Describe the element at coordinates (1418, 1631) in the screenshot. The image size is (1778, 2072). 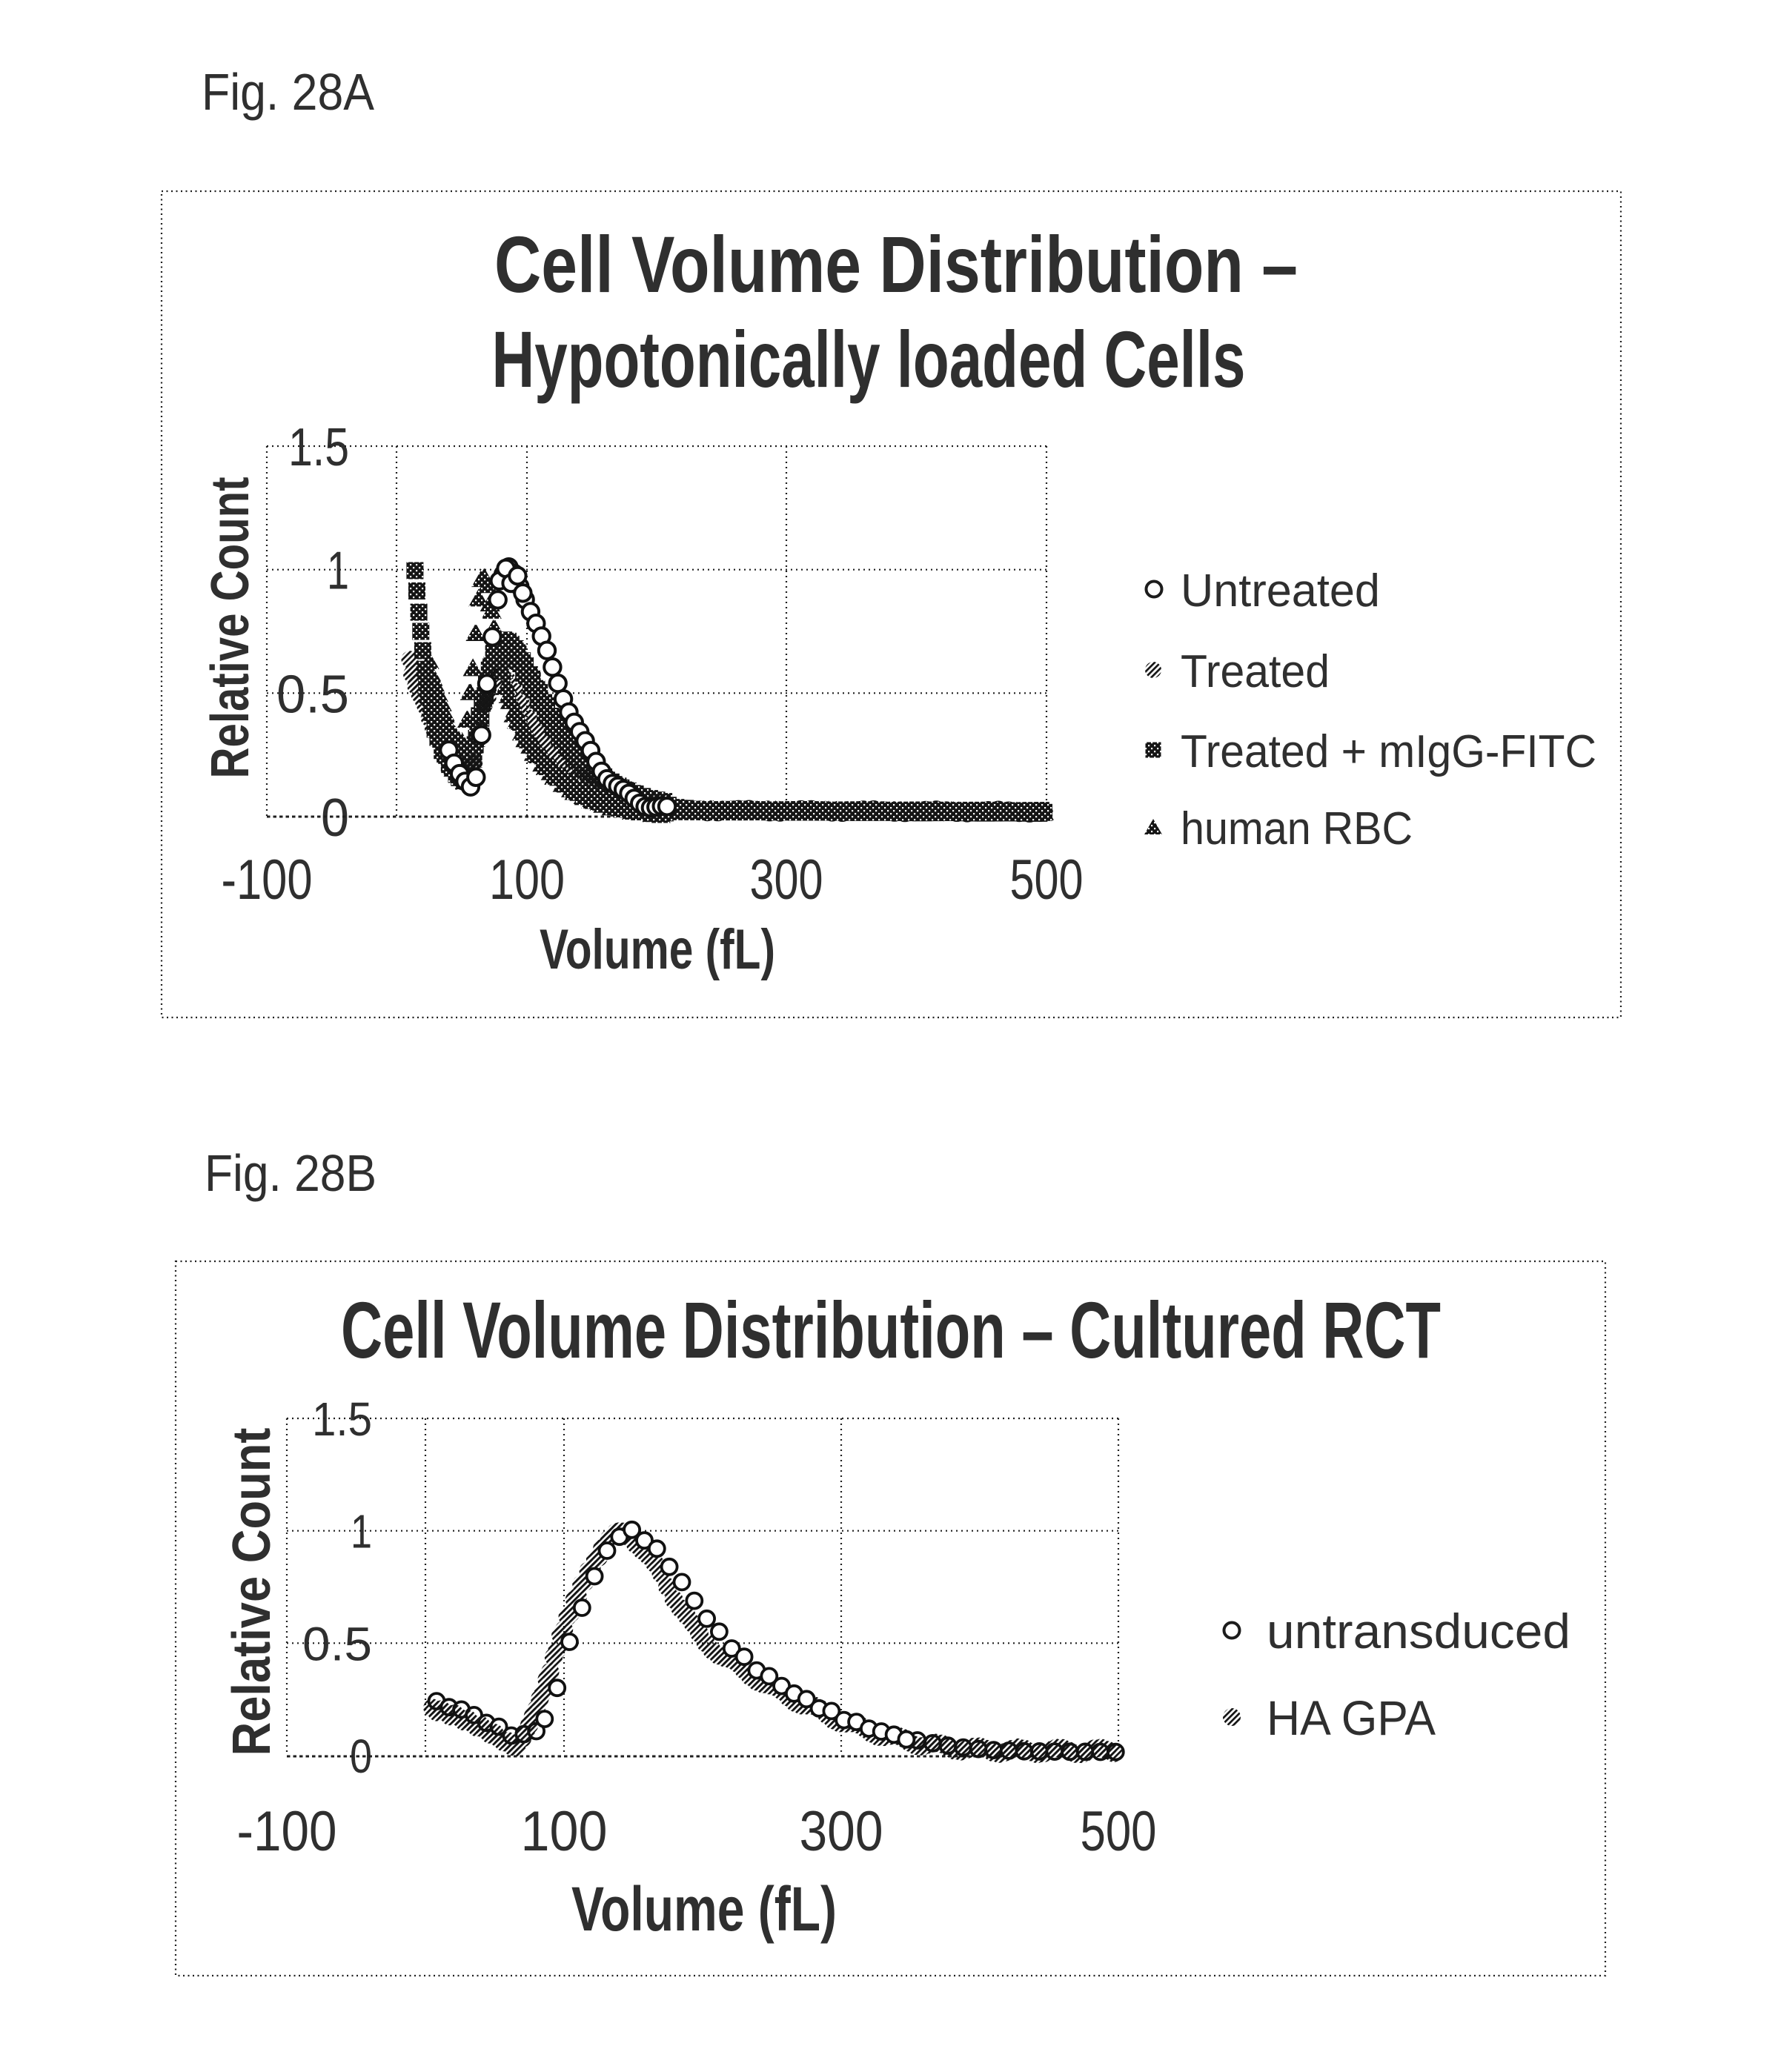
I see `svg-text: untransduced` at that location.